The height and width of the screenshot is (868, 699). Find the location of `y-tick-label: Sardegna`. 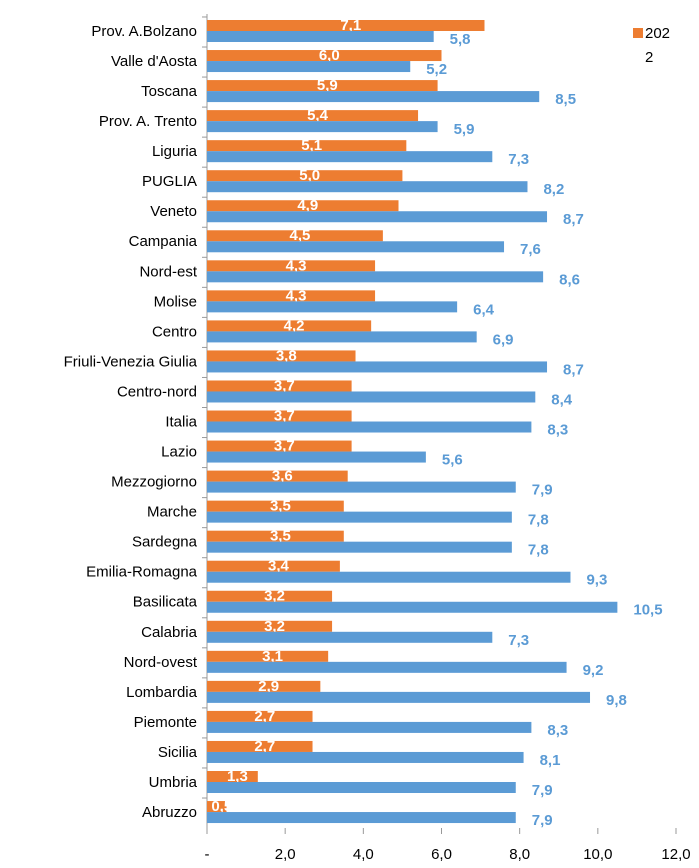

y-tick-label: Sardegna is located at coordinates (165, 542).